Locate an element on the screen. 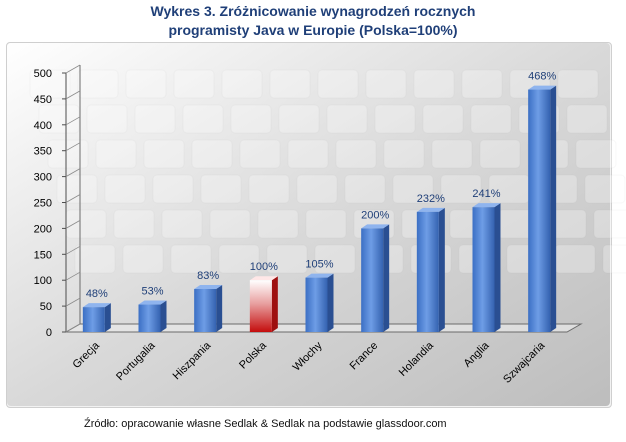 This screenshot has height=442, width=626. y-tick-label: 450 is located at coordinates (43, 100).